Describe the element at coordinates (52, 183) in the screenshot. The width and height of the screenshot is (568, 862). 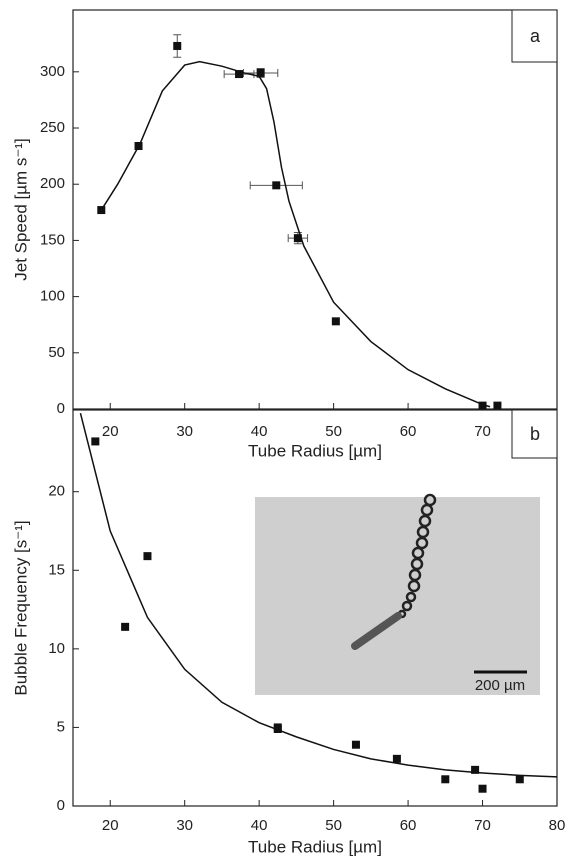
I see `y-tick-label: 200` at that location.